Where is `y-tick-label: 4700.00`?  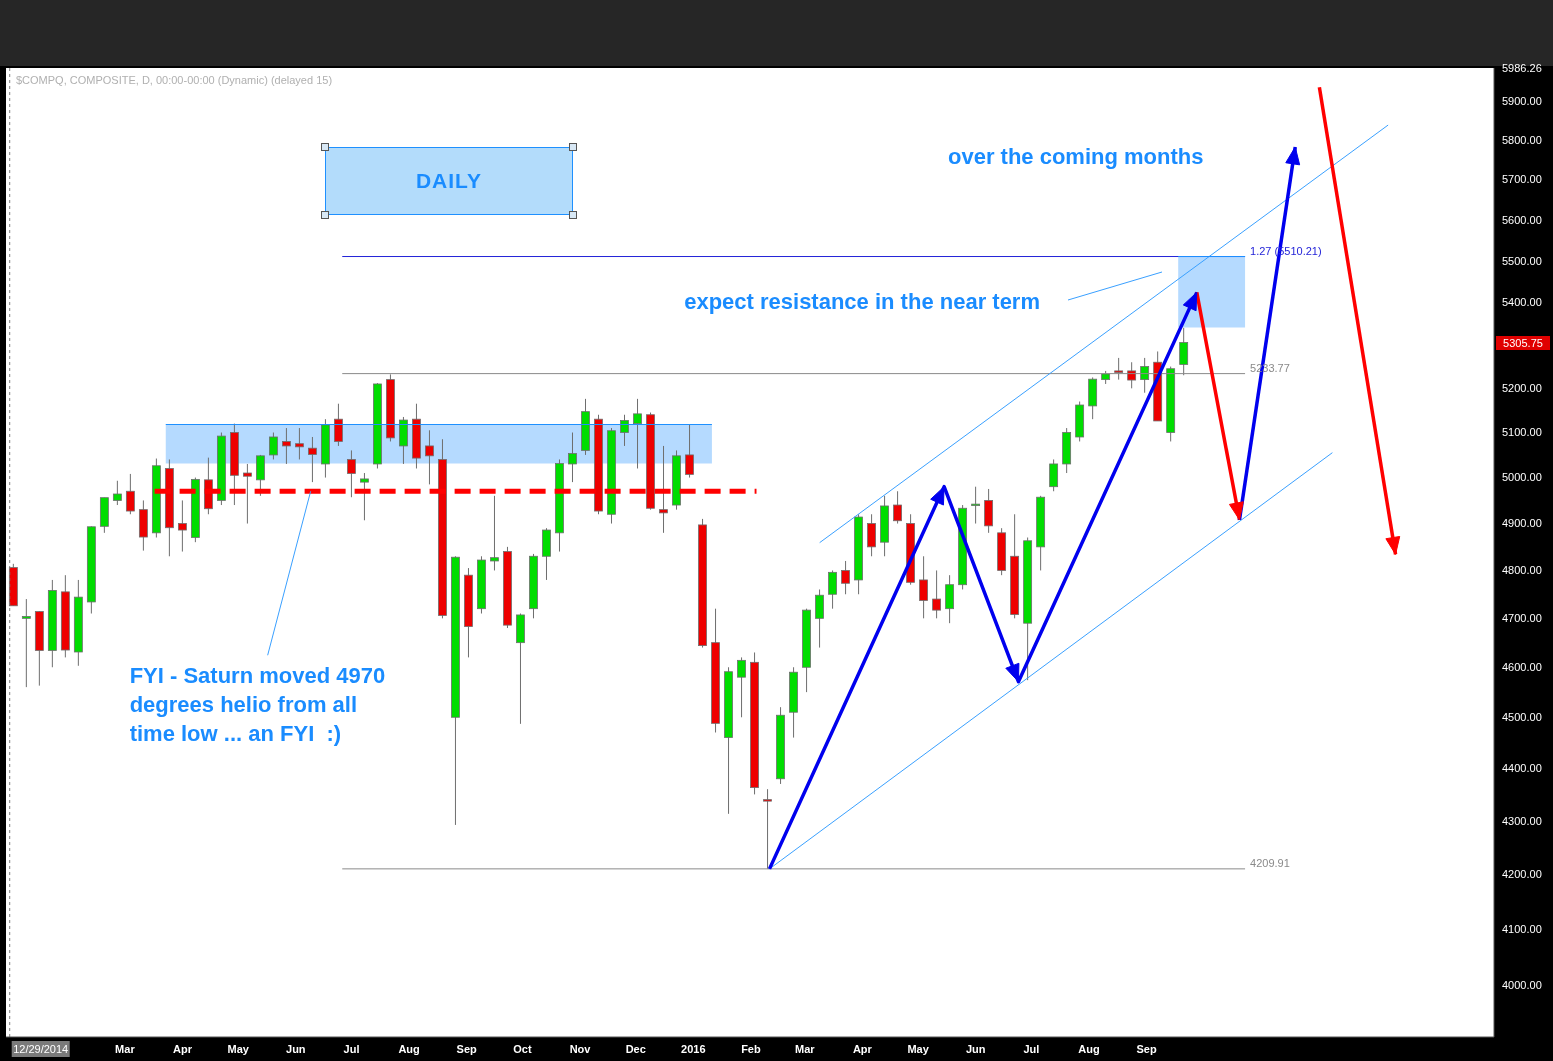 y-tick-label: 4700.00 is located at coordinates (1522, 618).